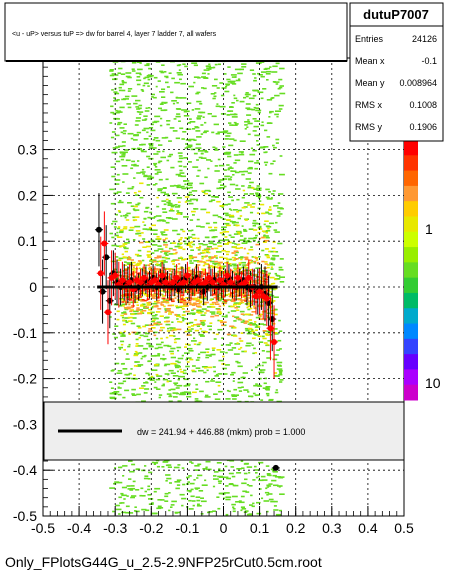 This screenshot has width=450, height=575. What do you see at coordinates (107, 312) in the screenshot?
I see `profile-point` at bounding box center [107, 312].